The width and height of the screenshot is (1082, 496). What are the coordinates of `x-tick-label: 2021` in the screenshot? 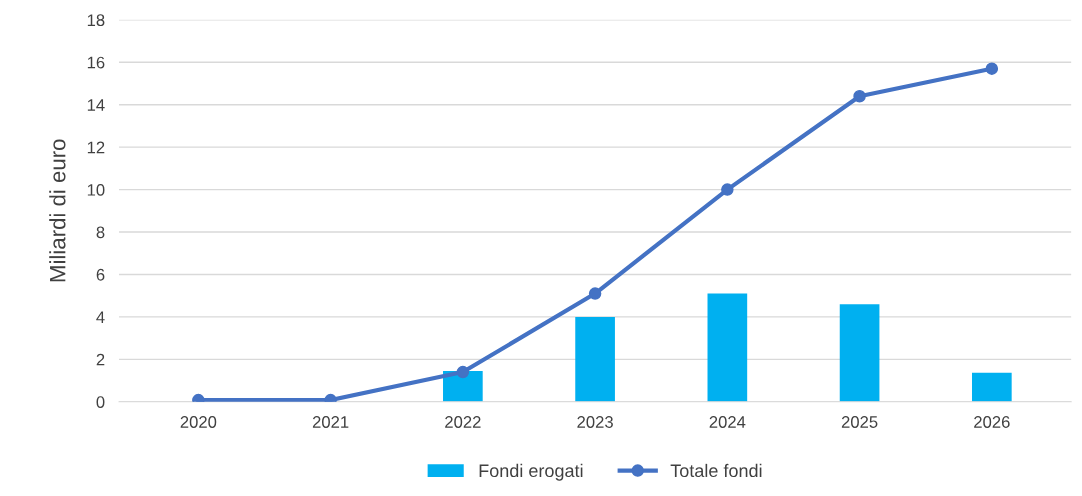 It's located at (330, 422).